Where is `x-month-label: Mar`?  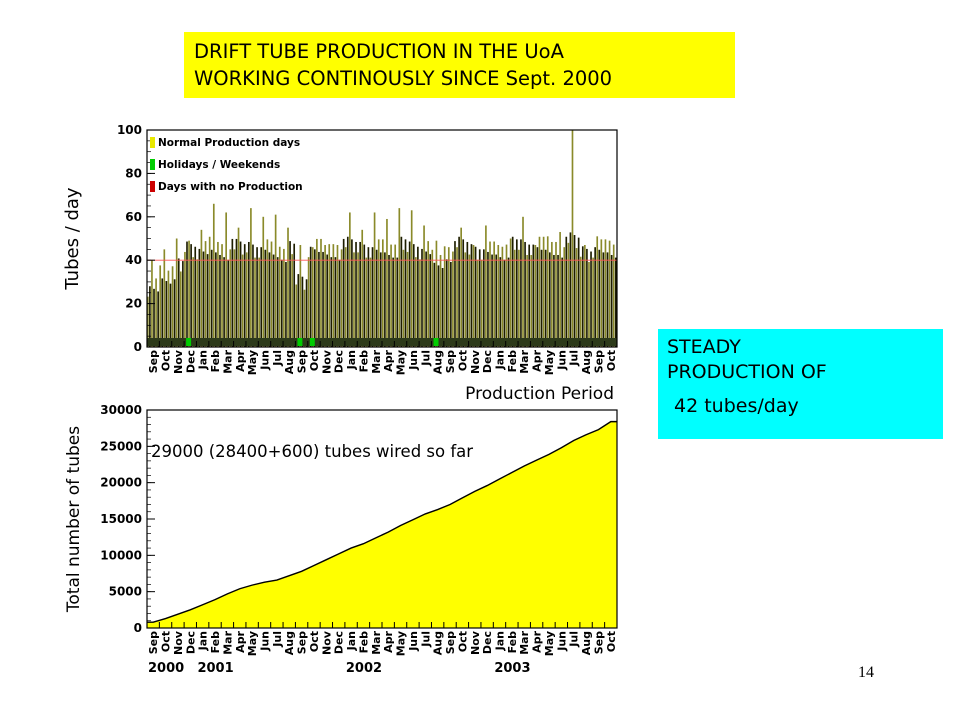 x-month-label: Mar is located at coordinates (524, 361).